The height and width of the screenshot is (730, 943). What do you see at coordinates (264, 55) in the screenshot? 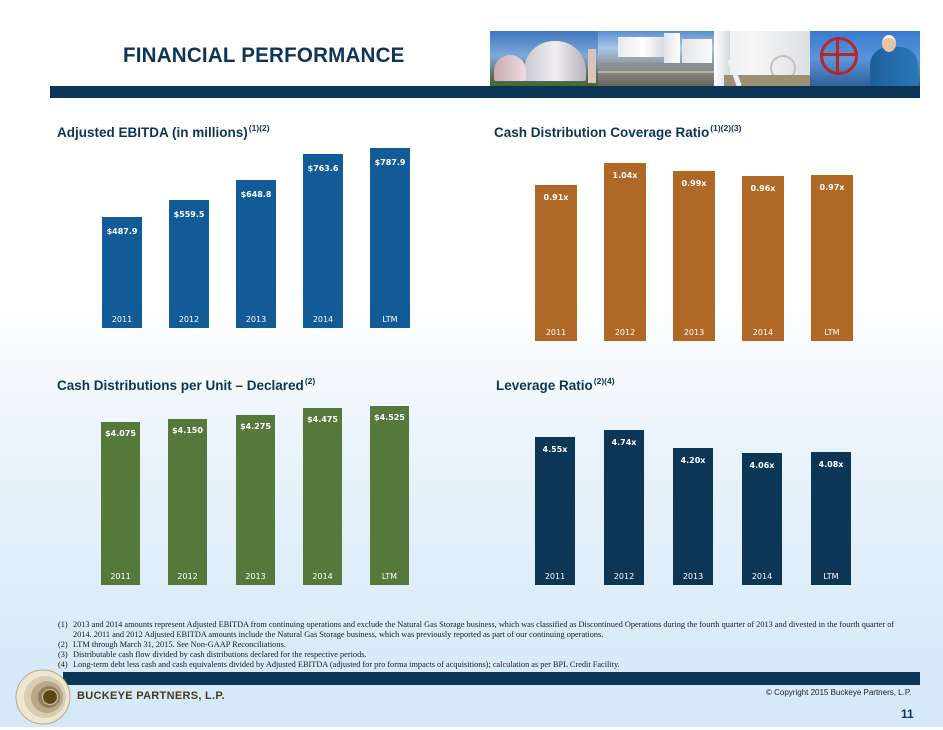
I see `page-title: FINANCIAL PERFORMANCE` at bounding box center [264, 55].